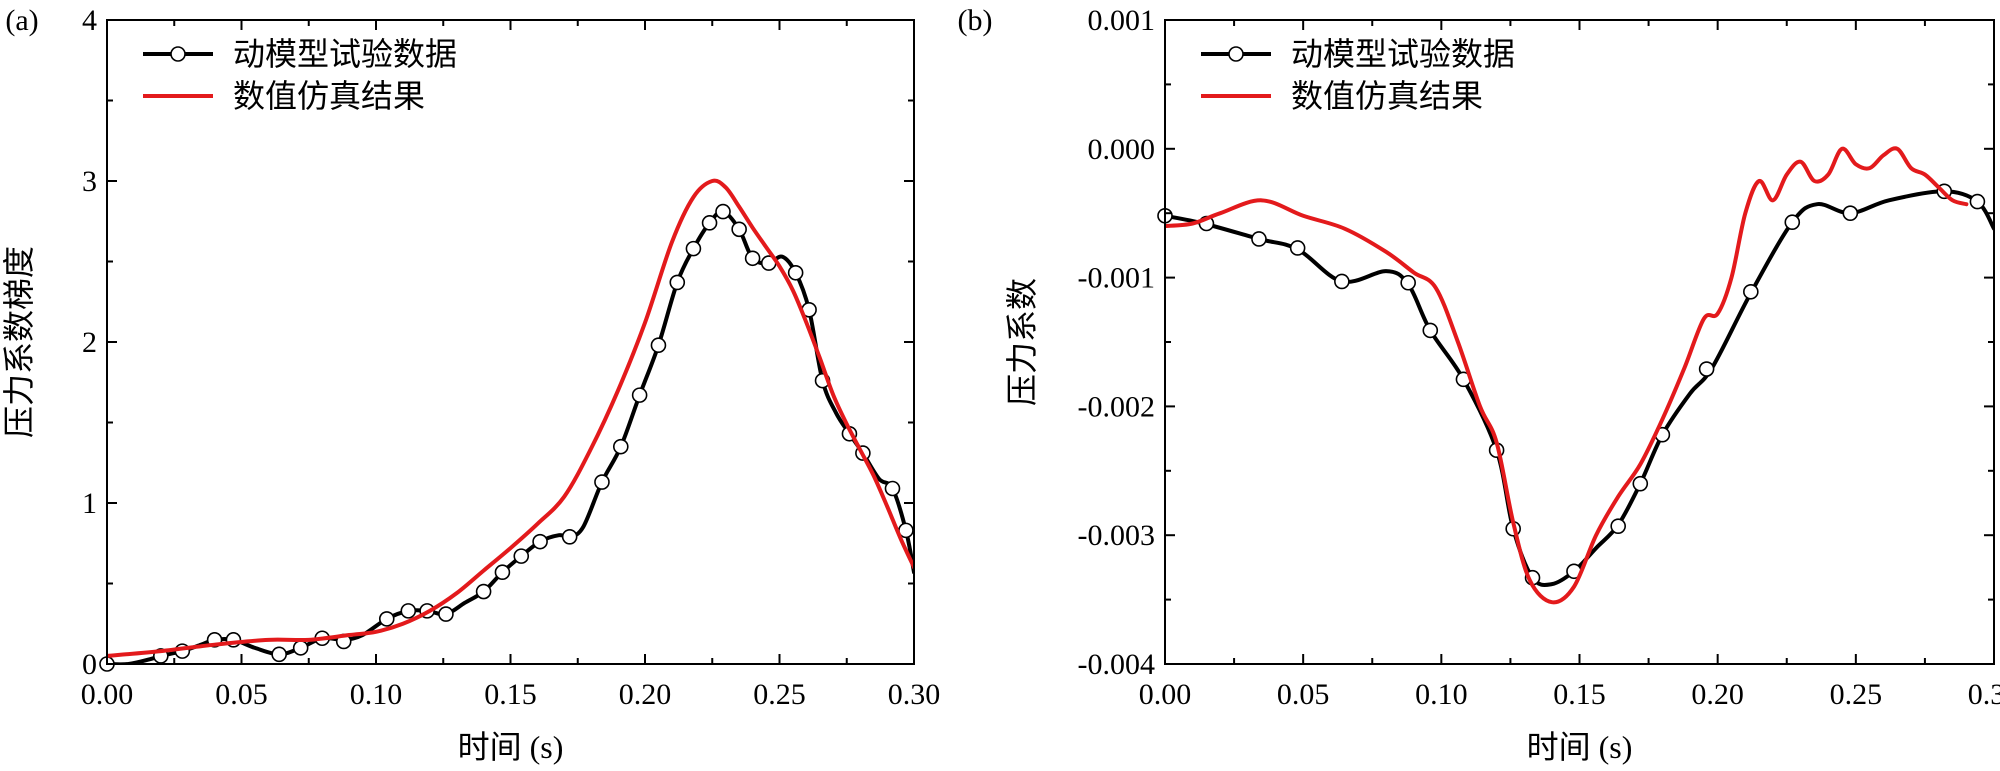 This screenshot has width=2000, height=771. I want to click on y-tick-label: -0.002, so click(1117, 406).